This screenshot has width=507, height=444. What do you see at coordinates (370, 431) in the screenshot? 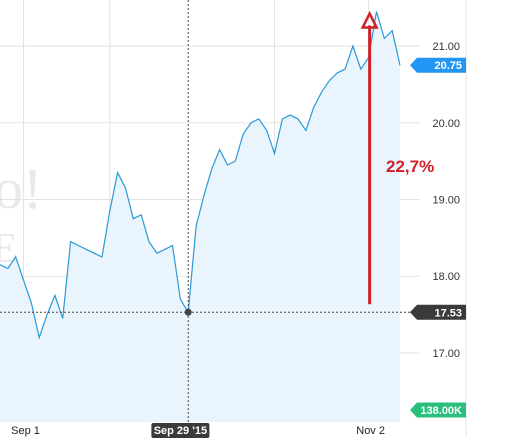
I see `x-tick-label: Nov 2` at bounding box center [370, 431].